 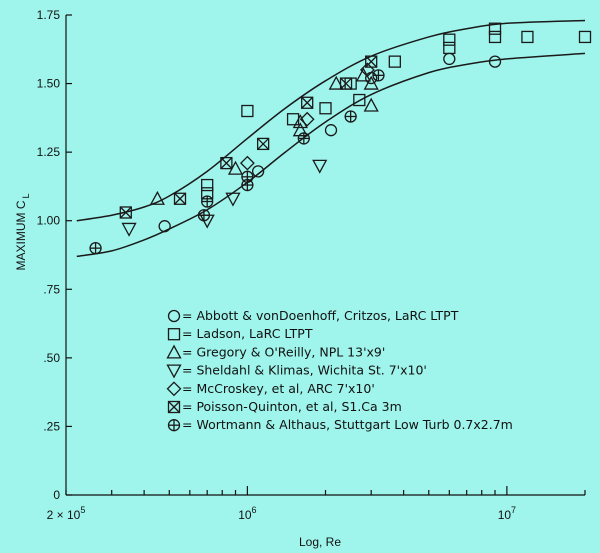 What do you see at coordinates (21, 235) in the screenshot?
I see `y-axis-title-main: MAXIMUM C` at bounding box center [21, 235].